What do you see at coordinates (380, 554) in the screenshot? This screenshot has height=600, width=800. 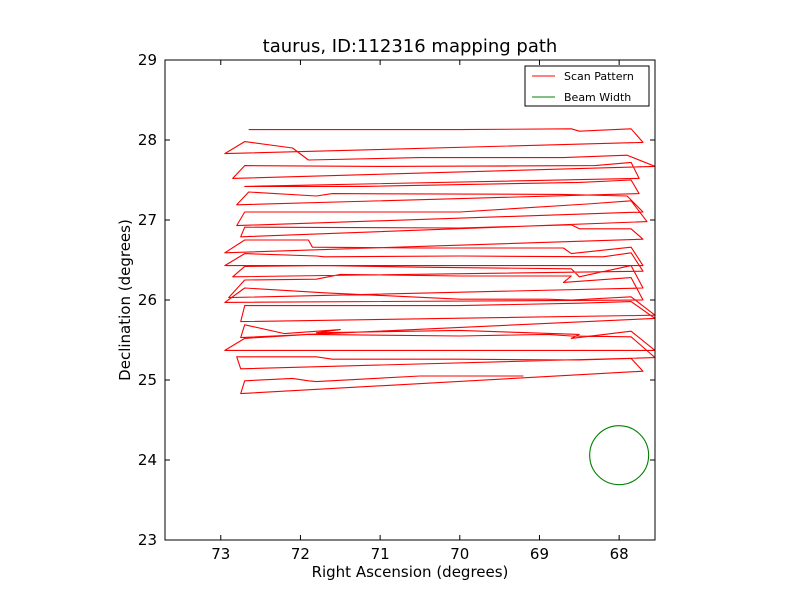 I see `x-tick-label: 71` at bounding box center [380, 554].